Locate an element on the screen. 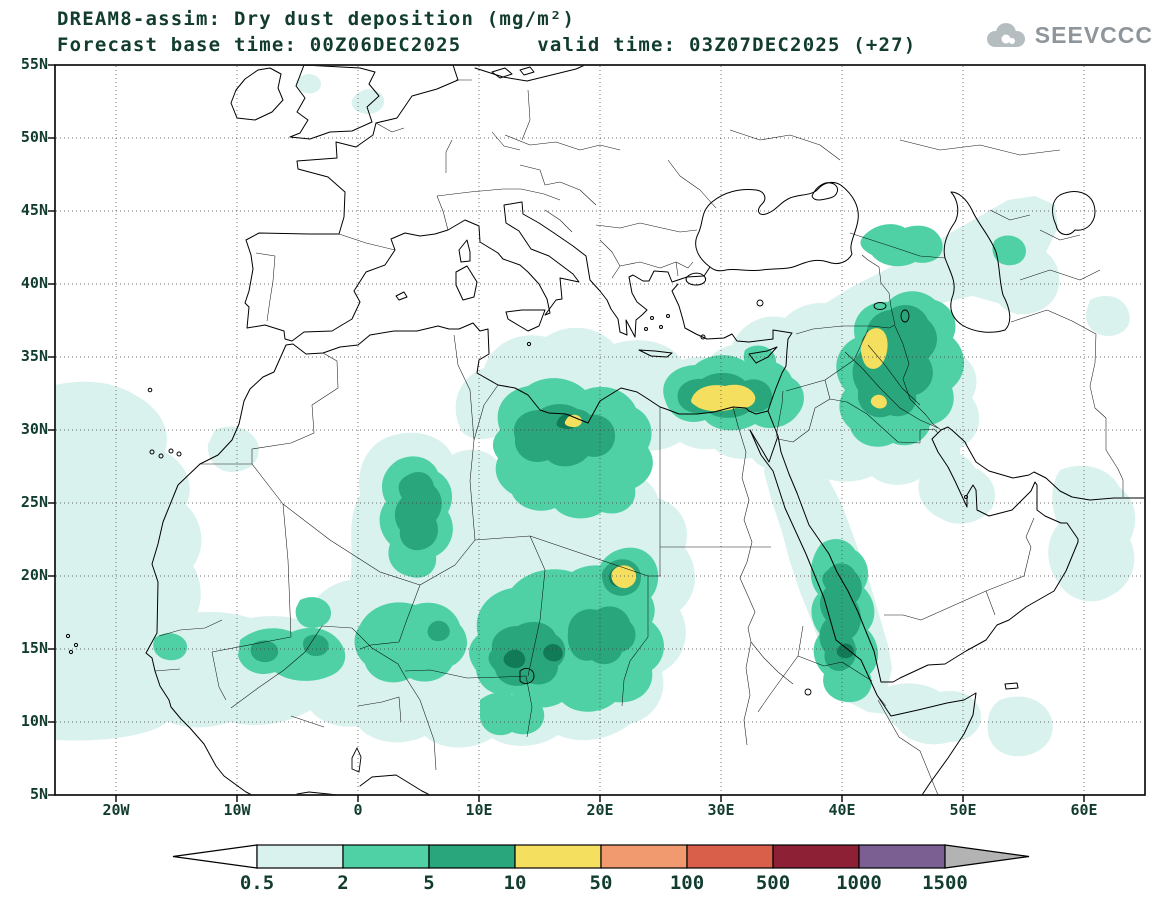 The image size is (1165, 907). logo-text: SEEVCCC is located at coordinates (1093, 34).